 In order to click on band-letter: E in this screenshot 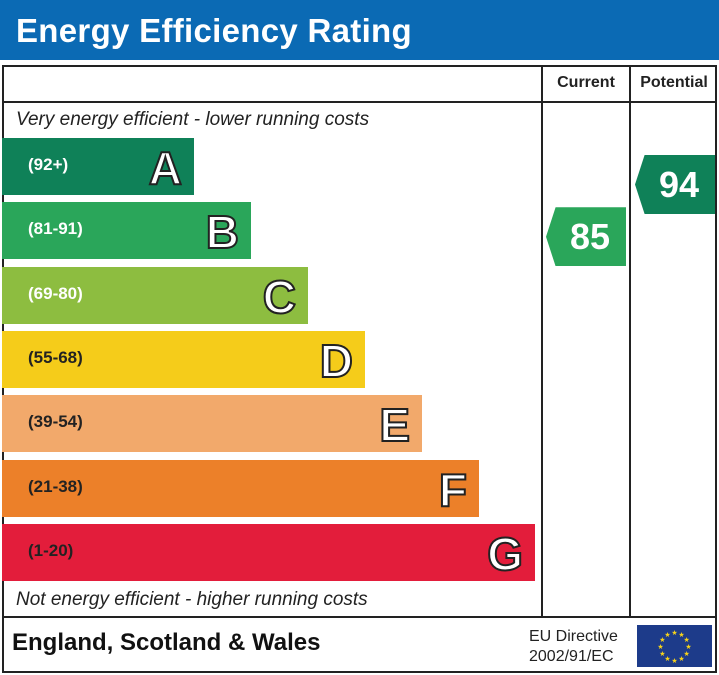, I will do `click(394, 425)`.